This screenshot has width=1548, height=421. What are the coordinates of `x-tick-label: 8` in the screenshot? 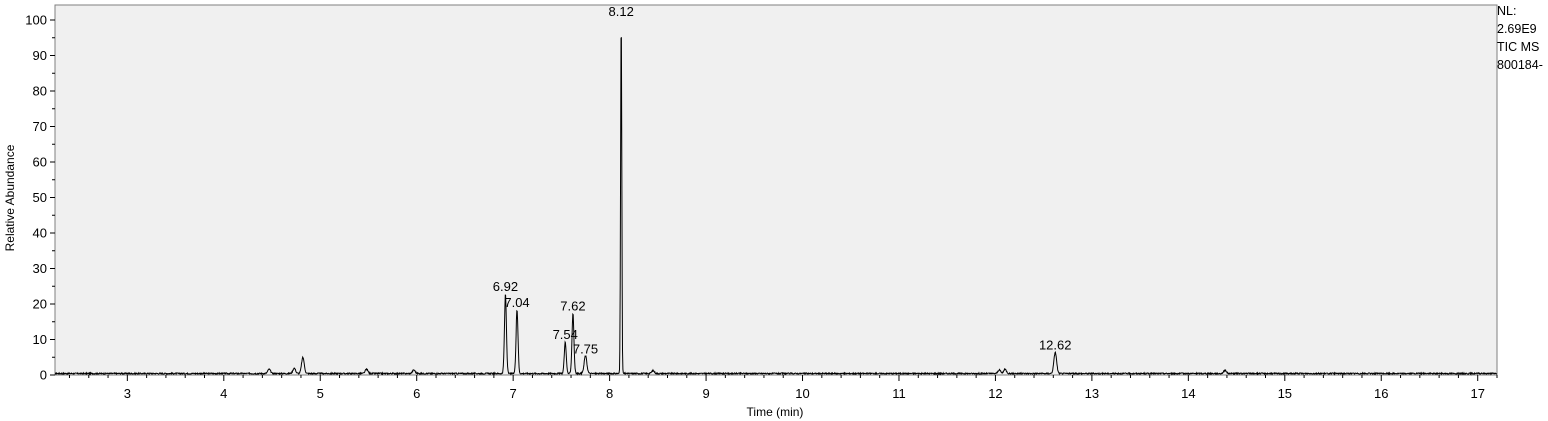 It's located at (609, 393).